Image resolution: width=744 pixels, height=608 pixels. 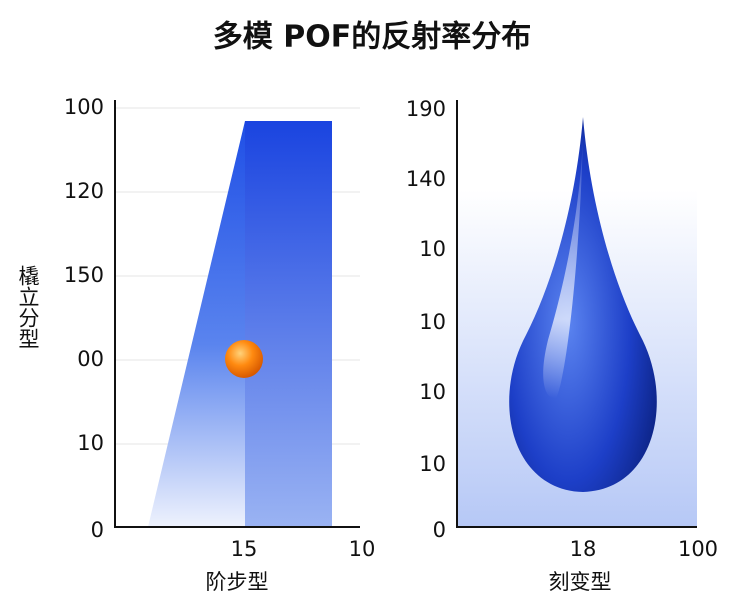 I want to click on title: 多模 POF的反射率分布, so click(x=372, y=37).